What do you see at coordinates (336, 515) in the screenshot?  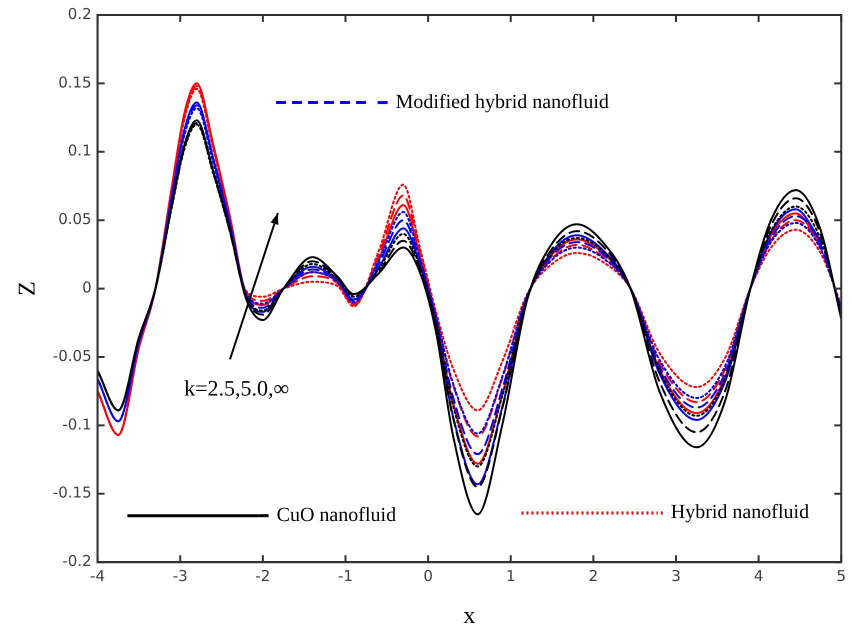 I see `legend-label: CuO nanofluid` at bounding box center [336, 515].